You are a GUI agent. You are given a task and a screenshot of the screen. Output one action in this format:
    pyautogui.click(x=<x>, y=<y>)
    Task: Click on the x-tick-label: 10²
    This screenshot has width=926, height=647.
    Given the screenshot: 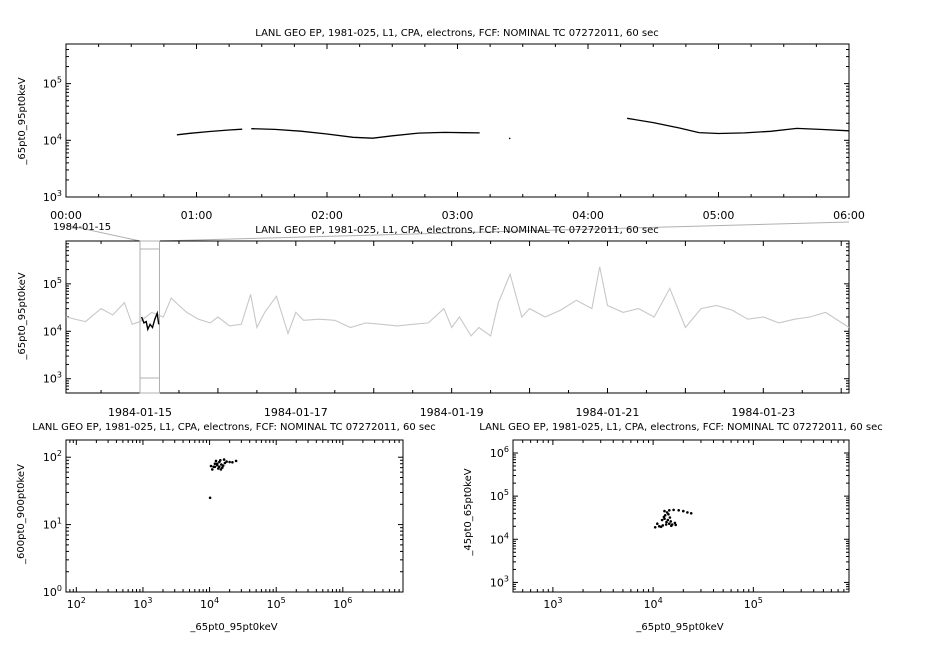 What is the action you would take?
    pyautogui.click(x=76, y=603)
    